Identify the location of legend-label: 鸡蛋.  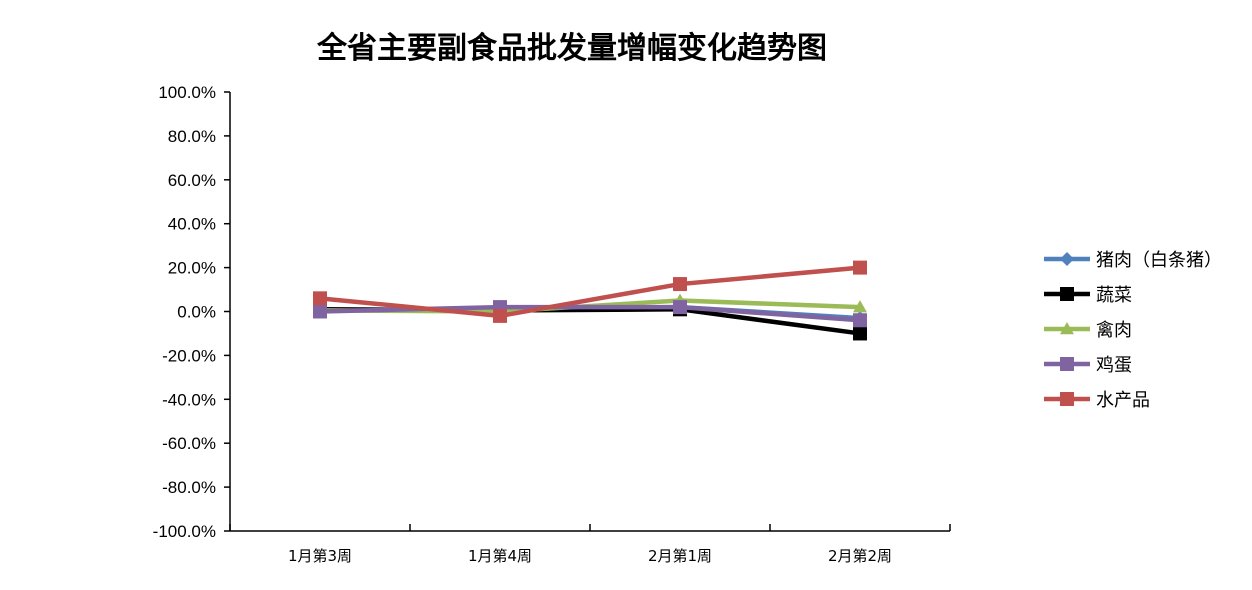
(1114, 365).